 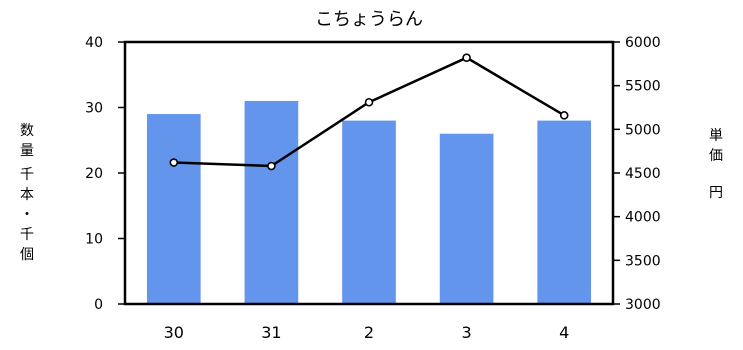 What do you see at coordinates (643, 218) in the screenshot?
I see `right-tick-label: 4000` at bounding box center [643, 218].